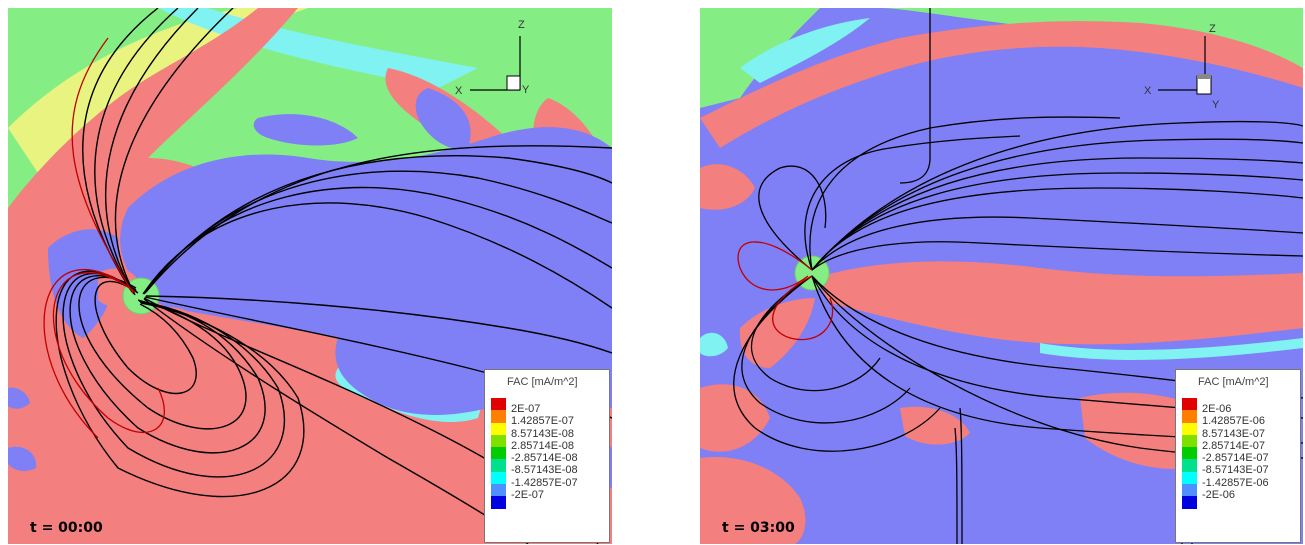 Image resolution: width=1305 pixels, height=545 pixels. I want to click on time-label: t = 03:00, so click(758, 528).